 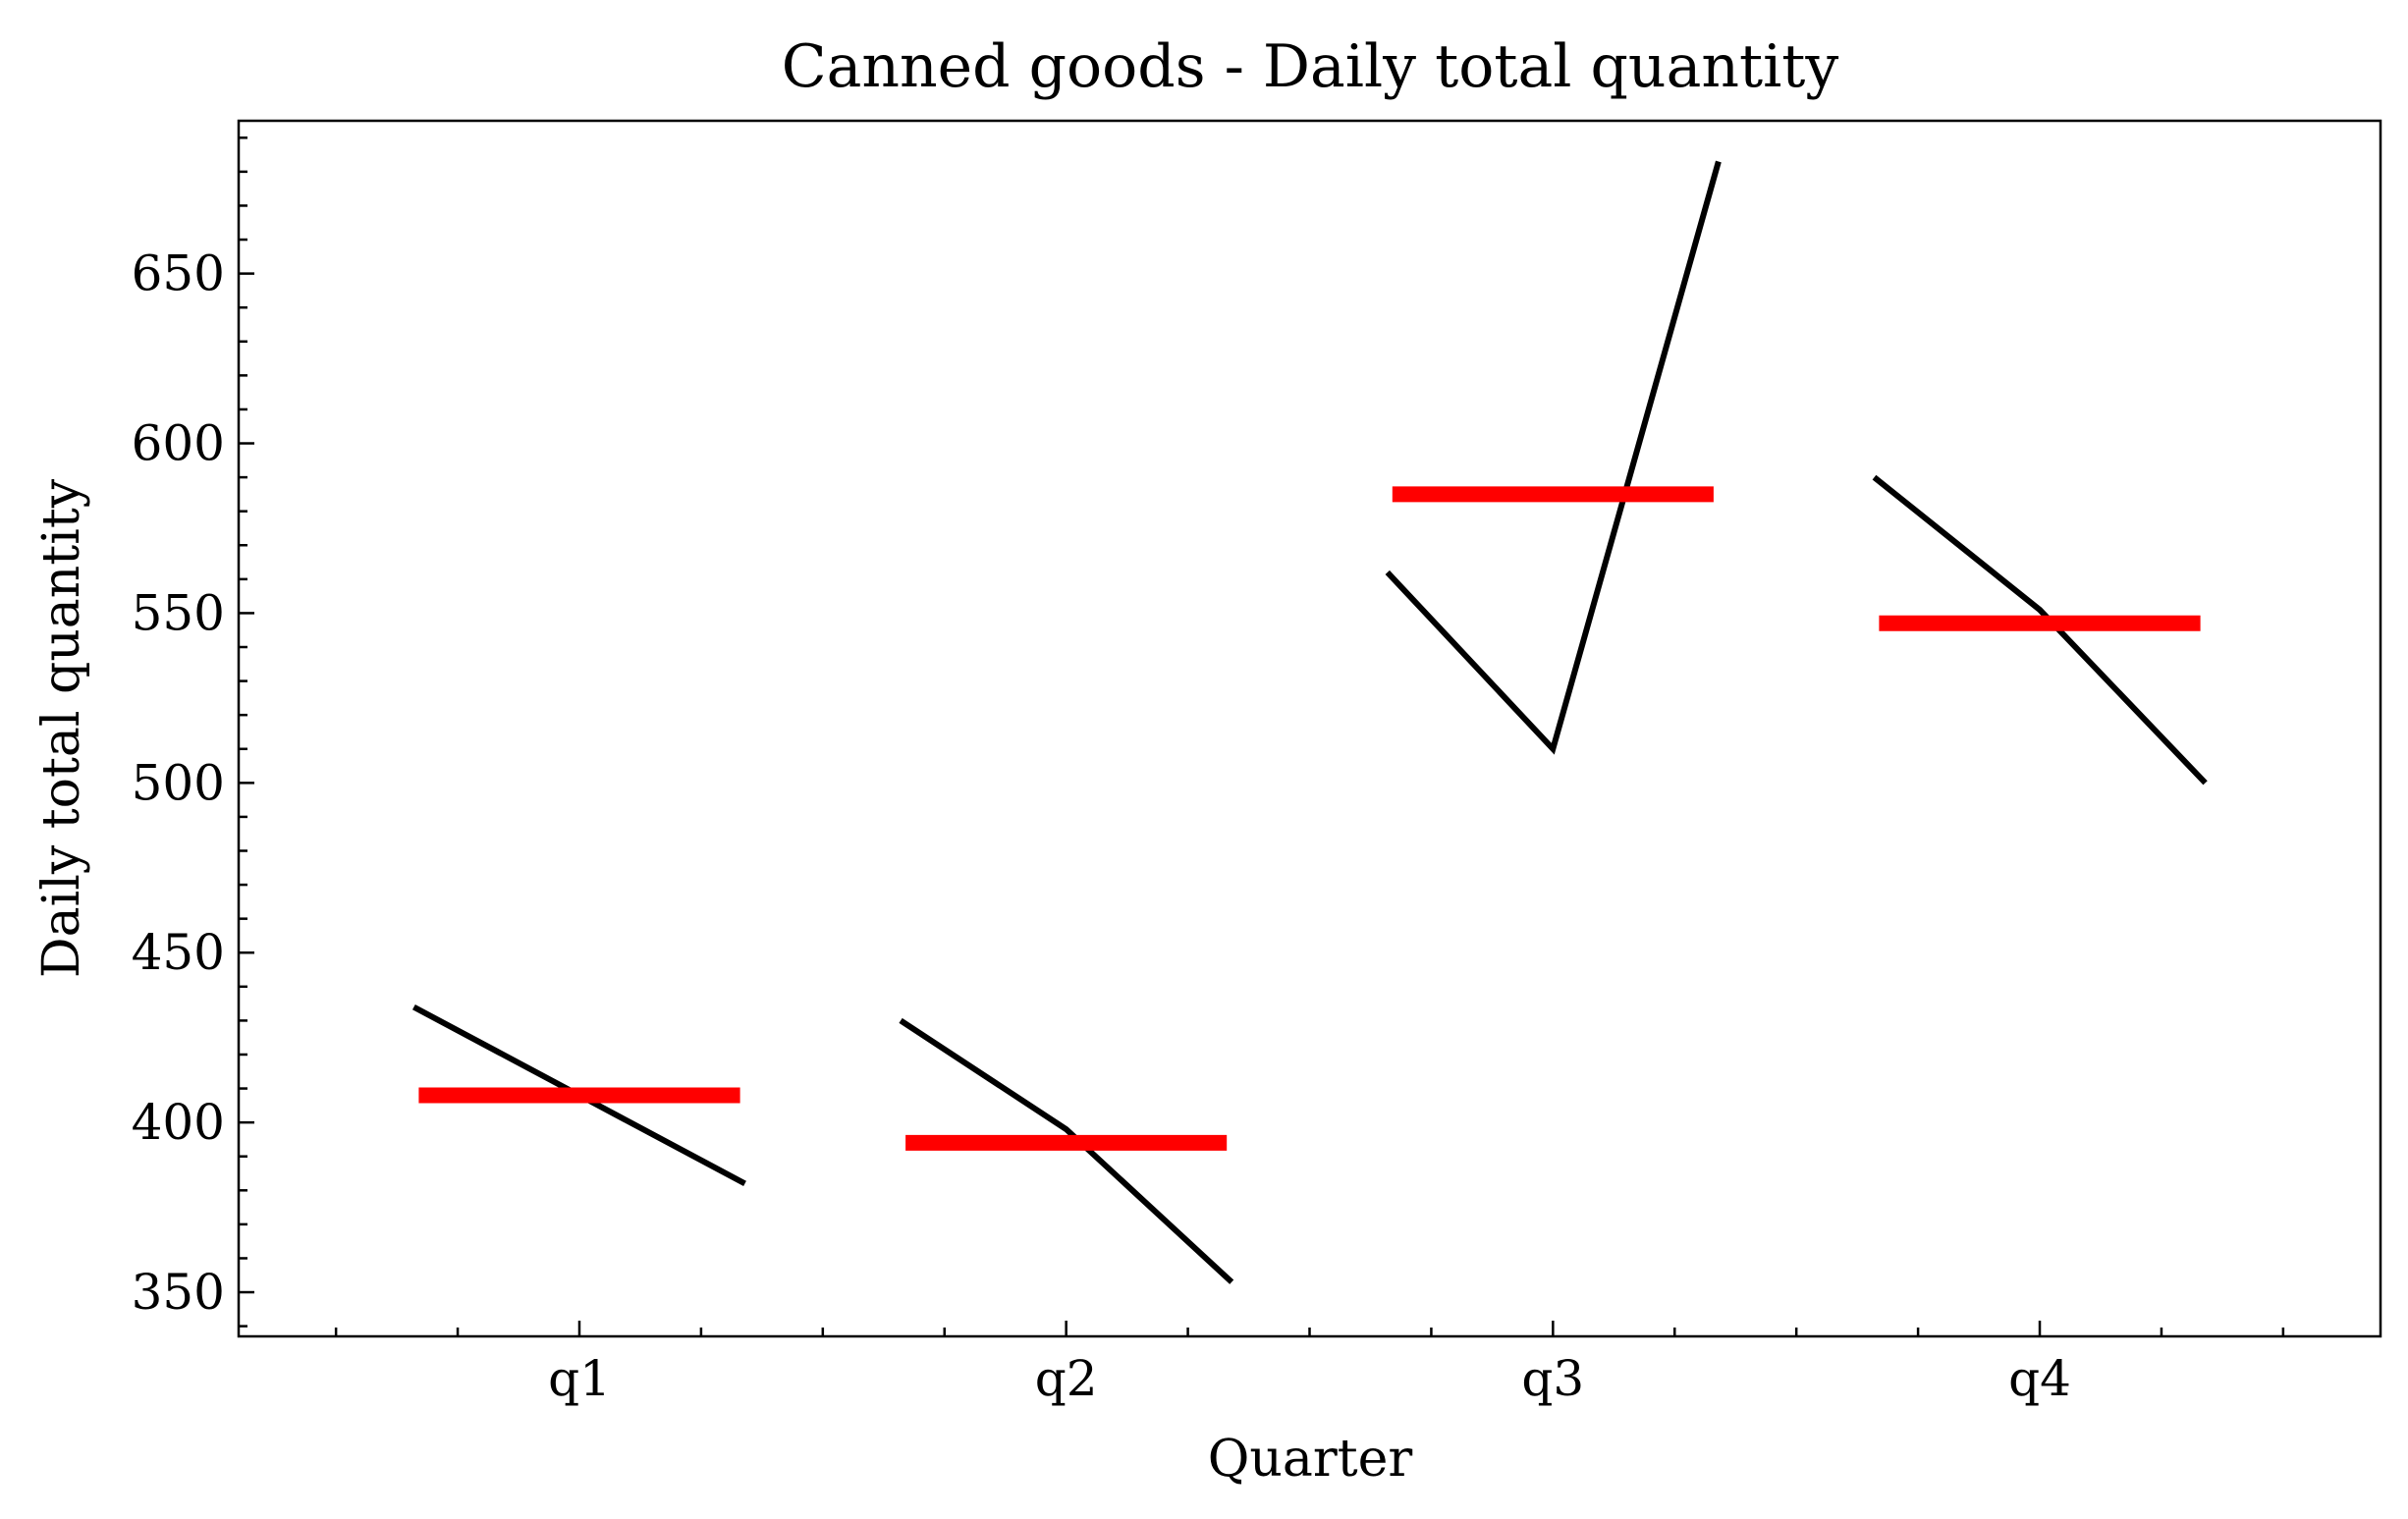 What do you see at coordinates (193, 732) in the screenshot?
I see `y-axis: 350 400 450 500 550 600 650` at bounding box center [193, 732].